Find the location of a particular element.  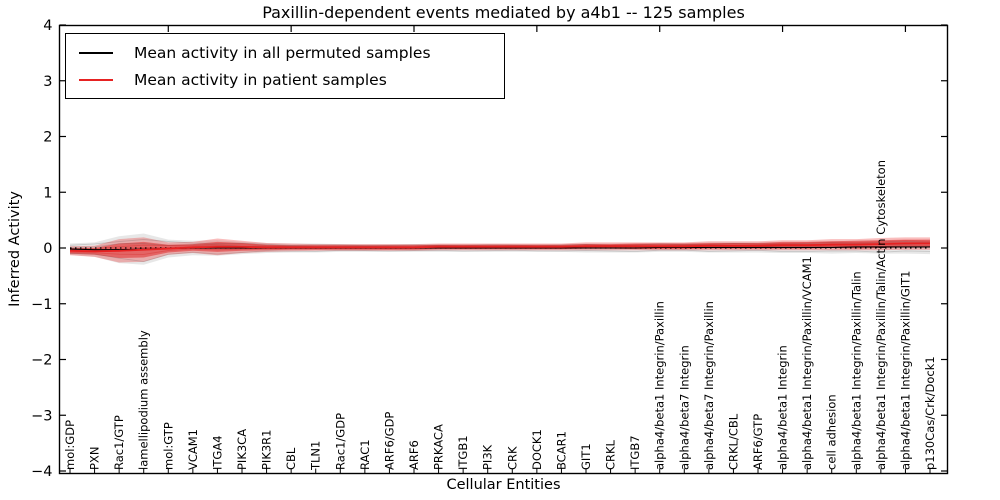

patient-mean-line is located at coordinates (499, 247).